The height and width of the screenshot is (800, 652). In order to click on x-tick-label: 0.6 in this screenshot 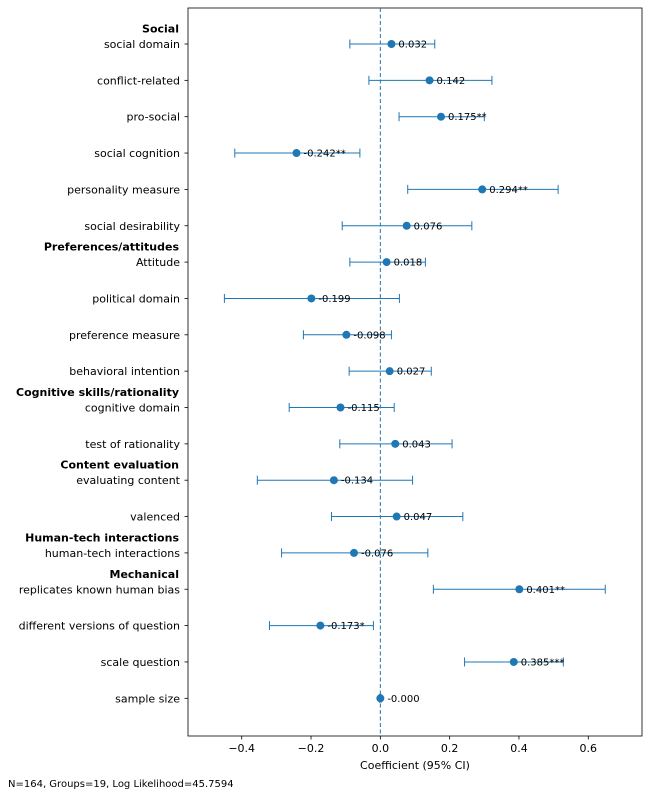, I will do `click(589, 748)`.